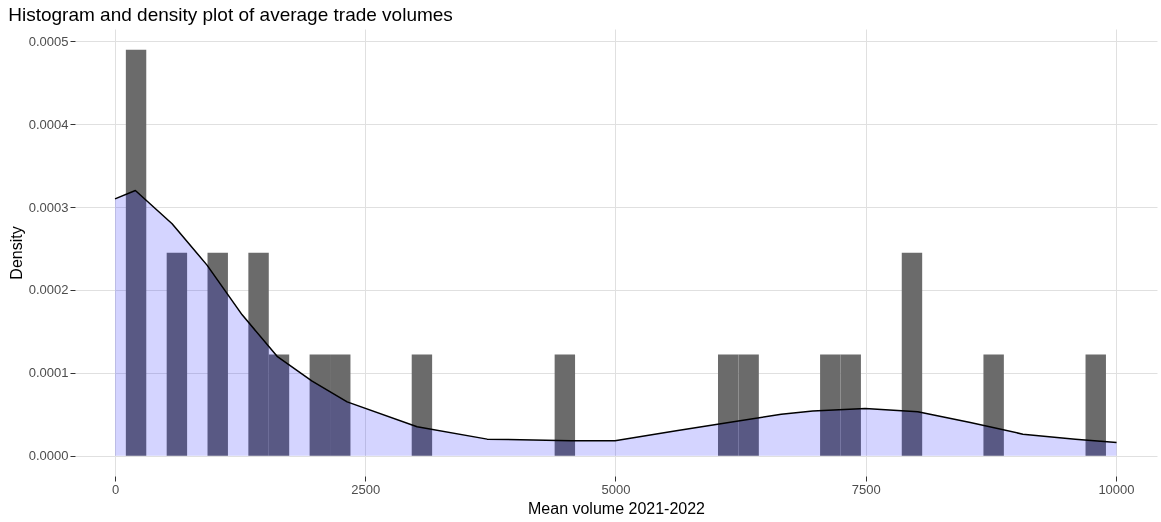 This screenshot has height=522, width=1161. Describe the element at coordinates (48, 207) in the screenshot. I see `y-tick-label: 0.0003` at that location.